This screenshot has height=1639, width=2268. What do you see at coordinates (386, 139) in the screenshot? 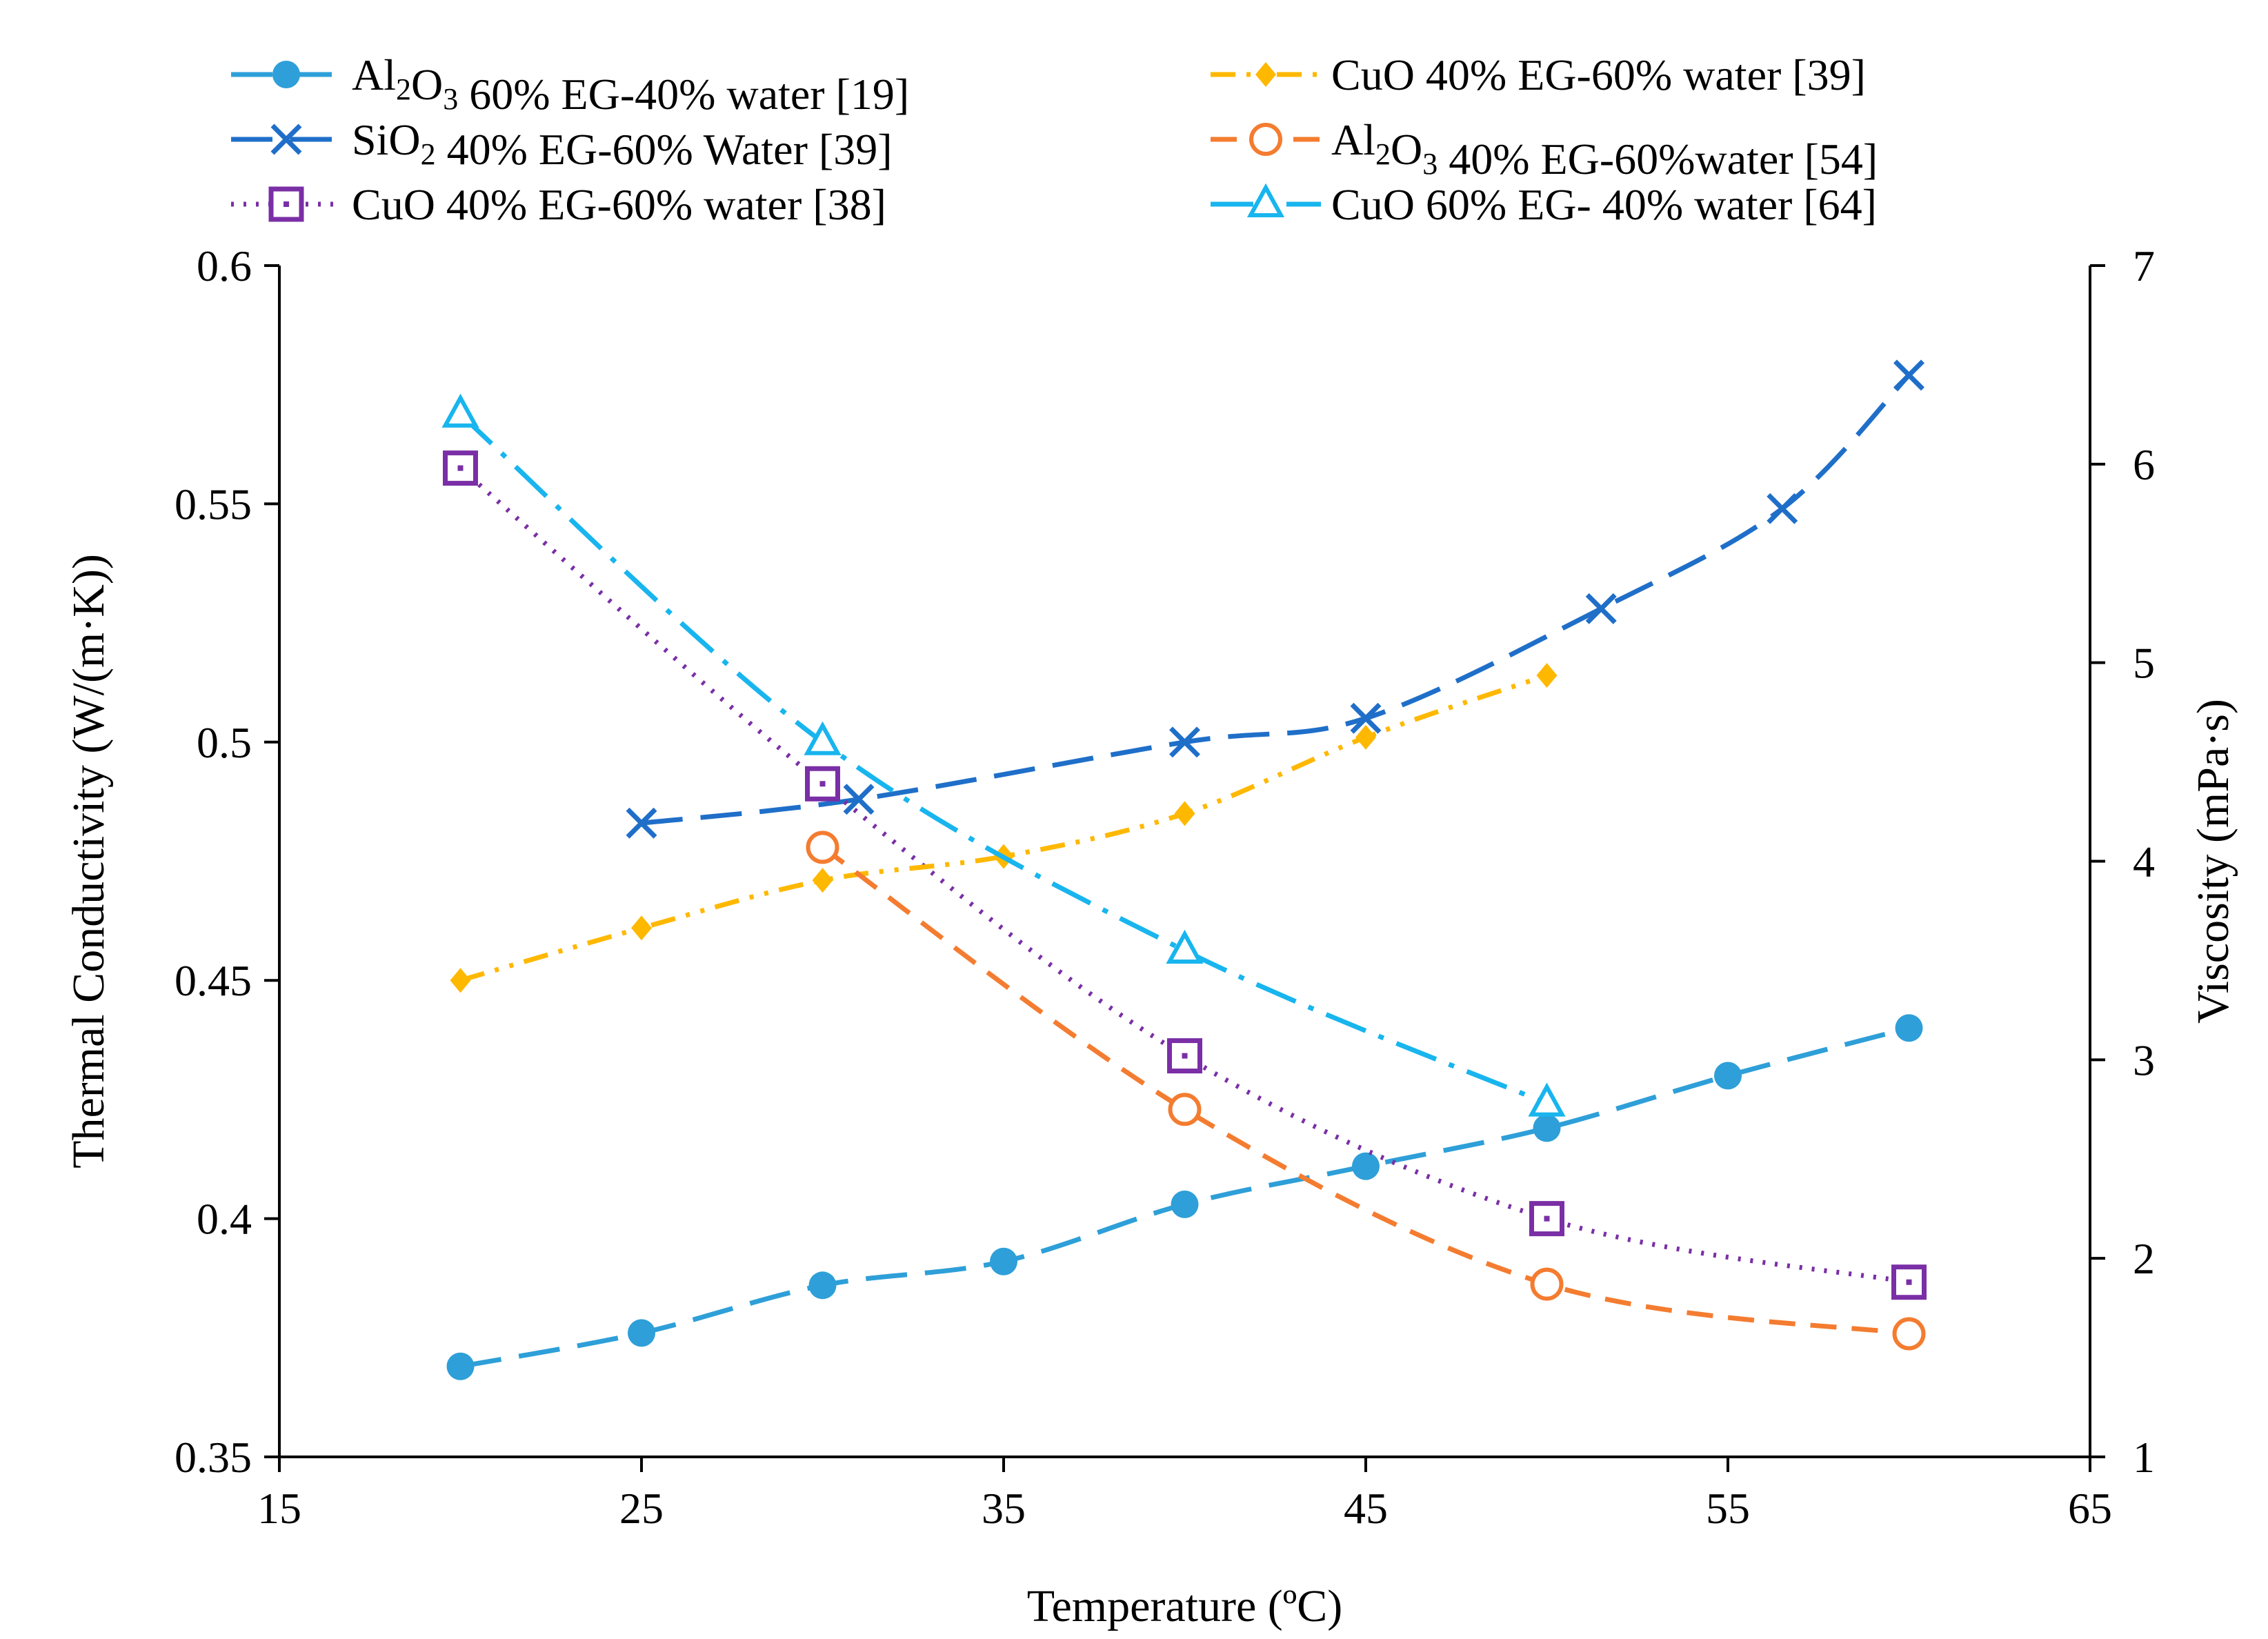
I see `legend-label-part: SiO` at bounding box center [386, 139].